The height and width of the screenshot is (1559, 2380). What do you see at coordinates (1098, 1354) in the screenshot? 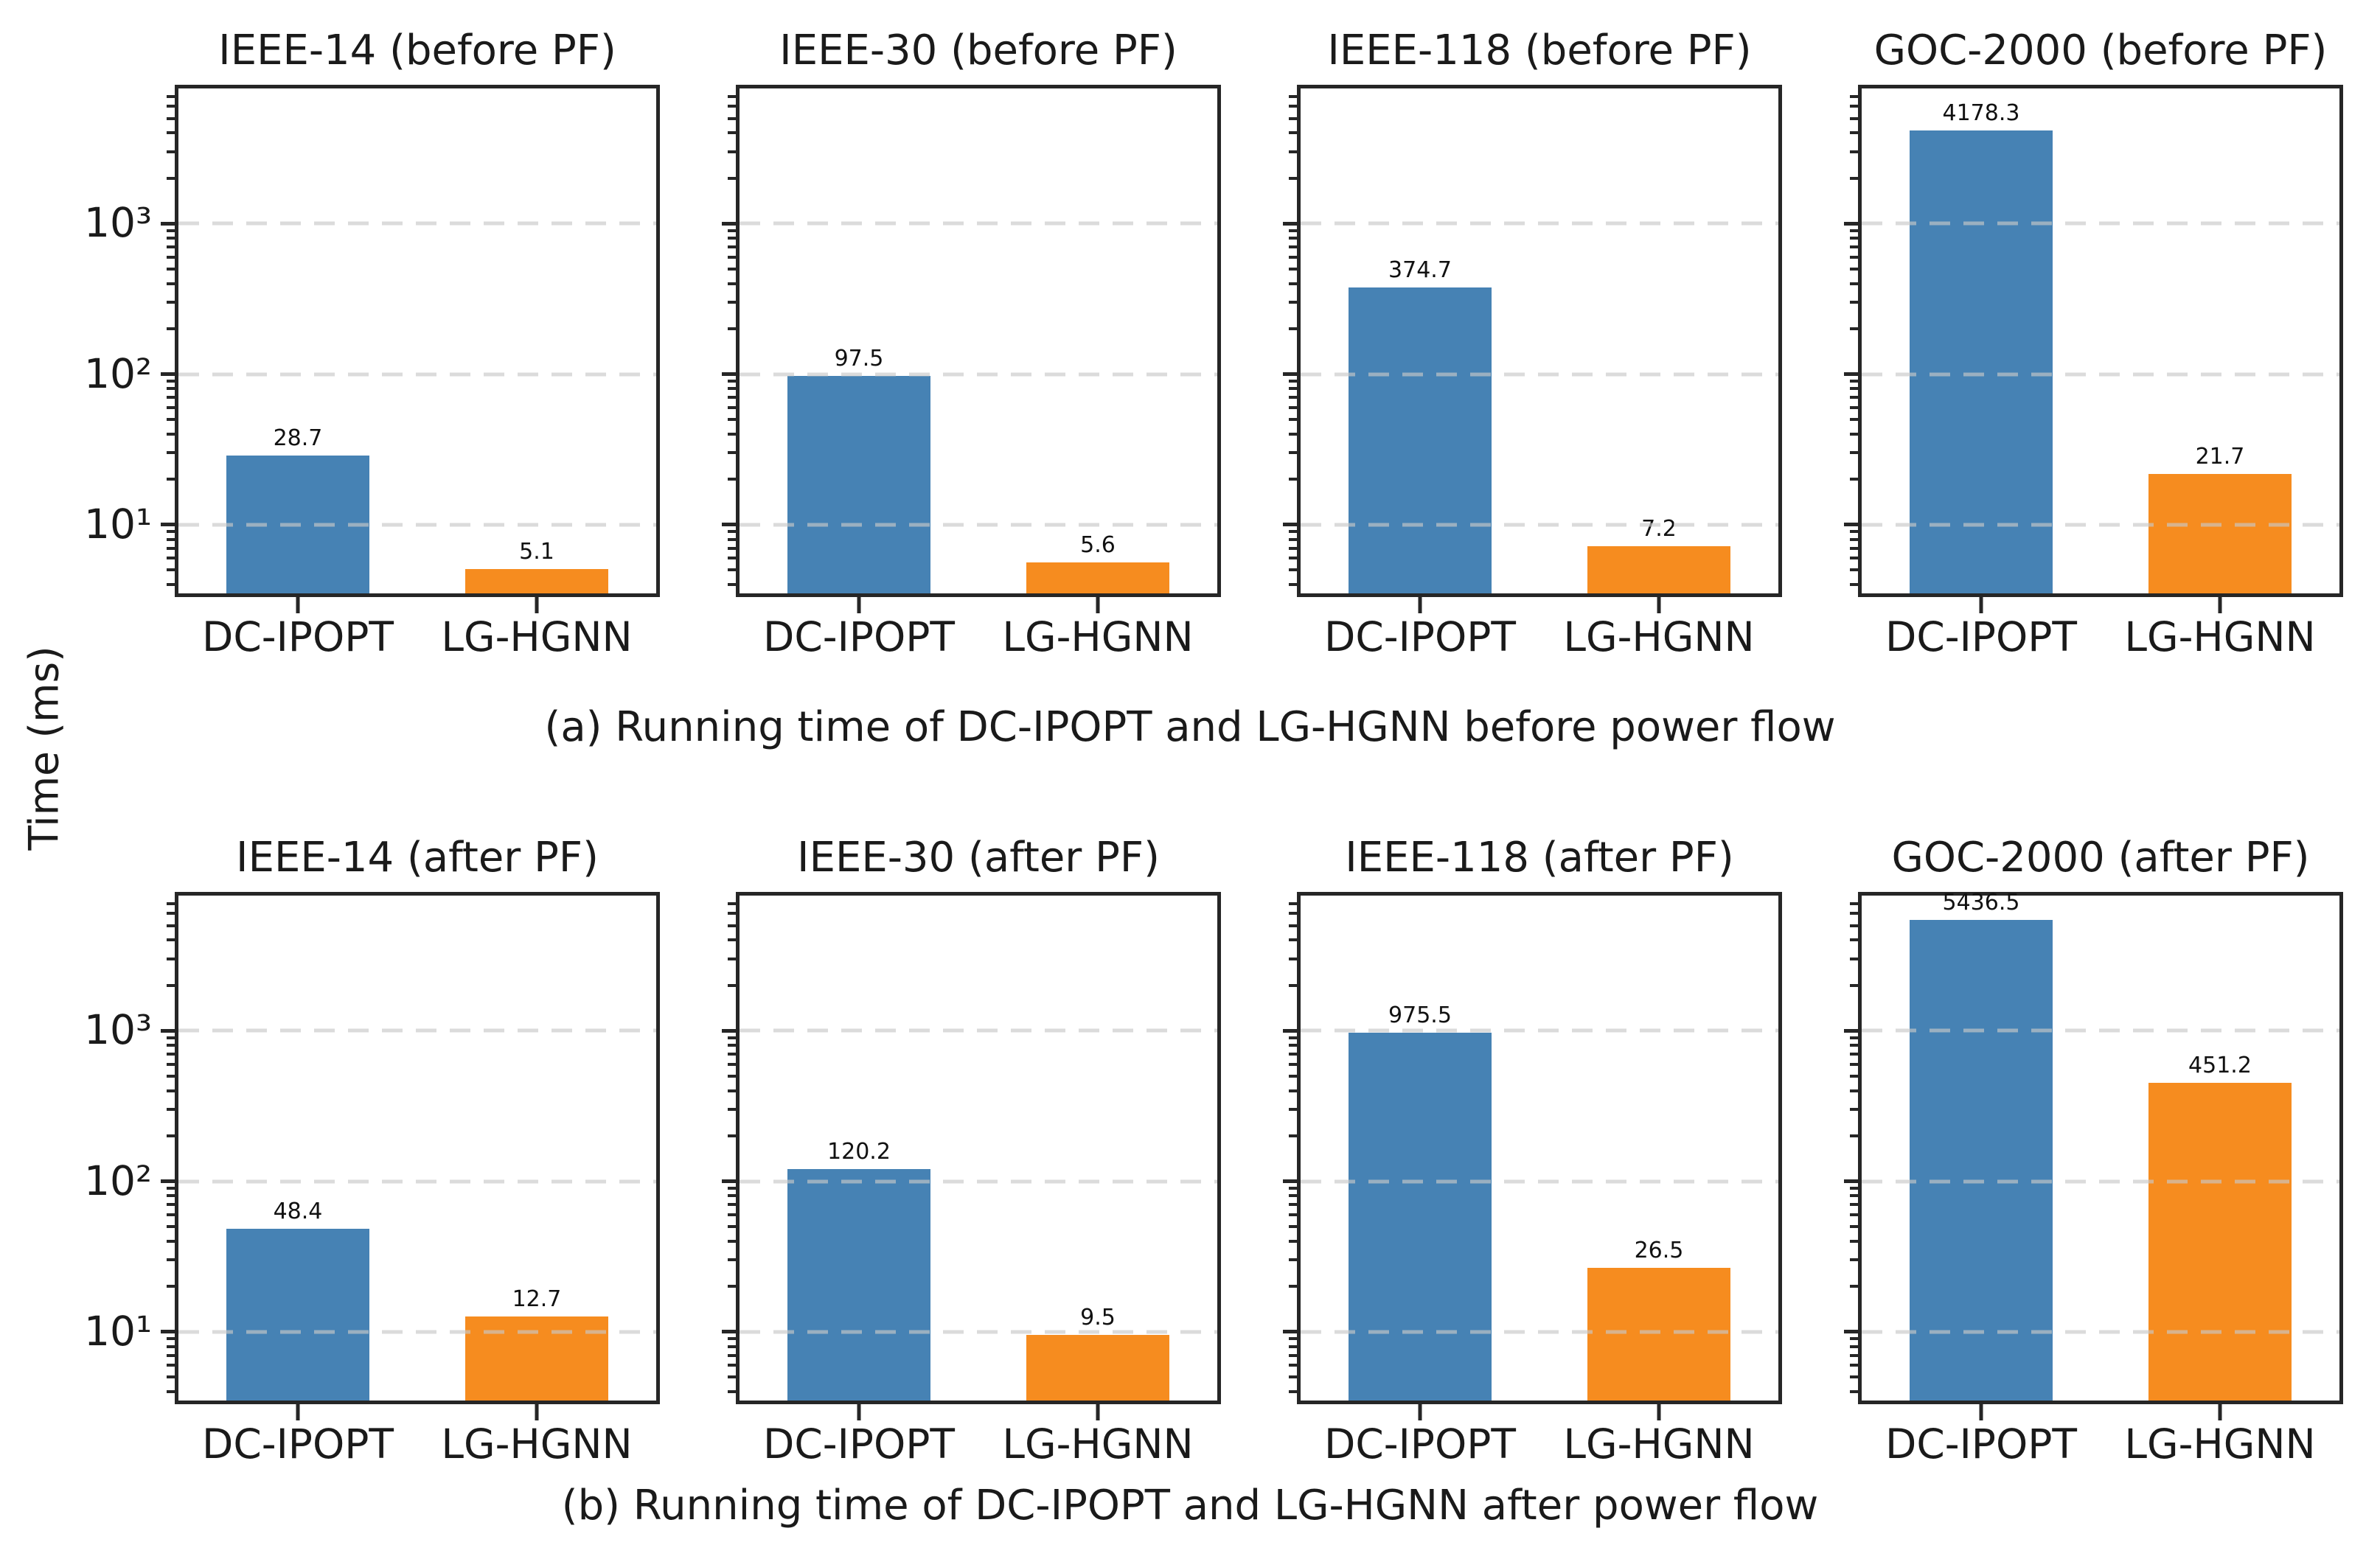
I see `bar-lg-hgnn: 9.5` at bounding box center [1098, 1354].